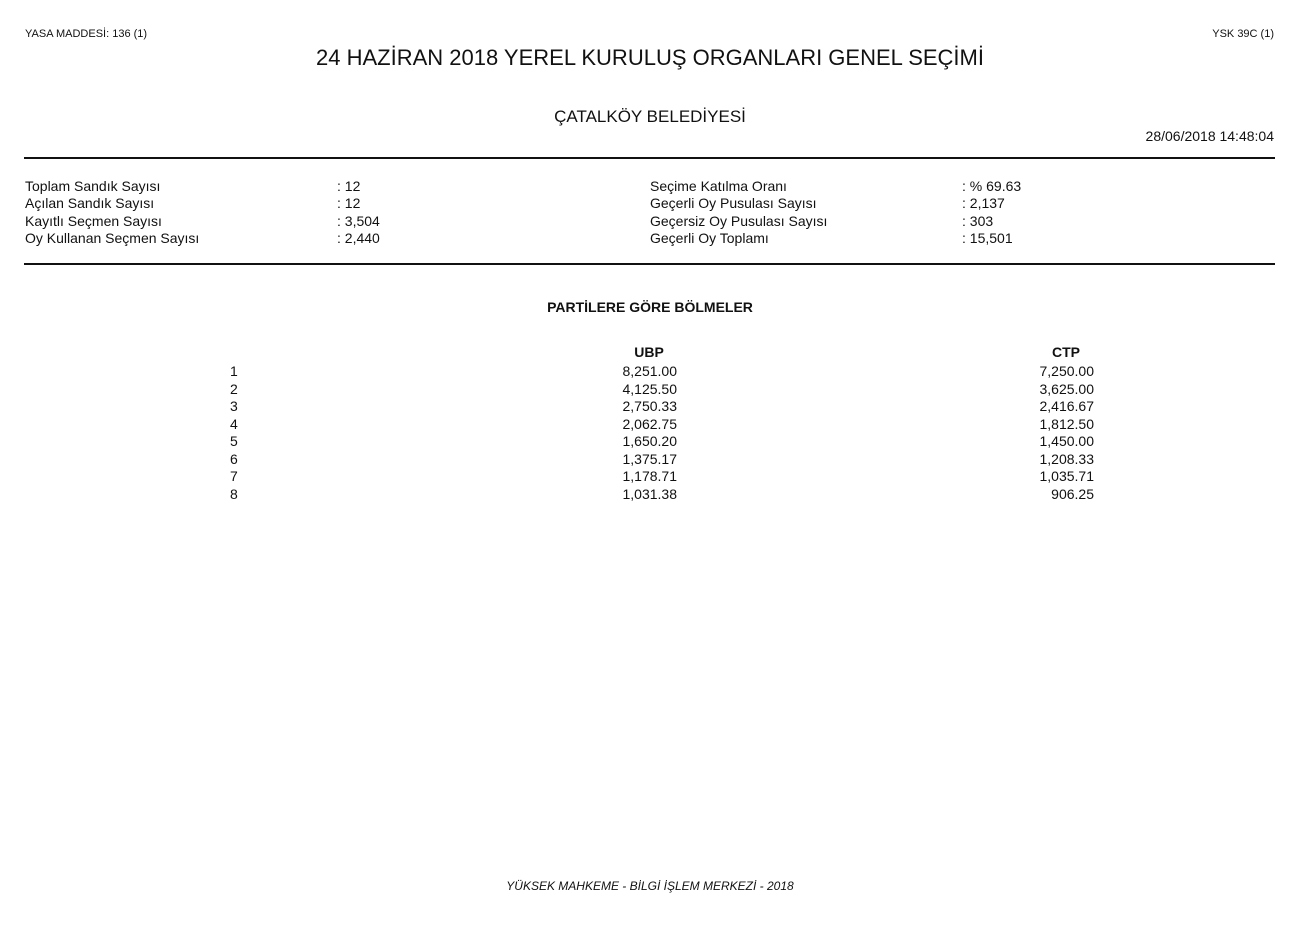 The height and width of the screenshot is (929, 1305). Describe the element at coordinates (650, 388) in the screenshot. I see `ubp-value: 4,125.50` at that location.